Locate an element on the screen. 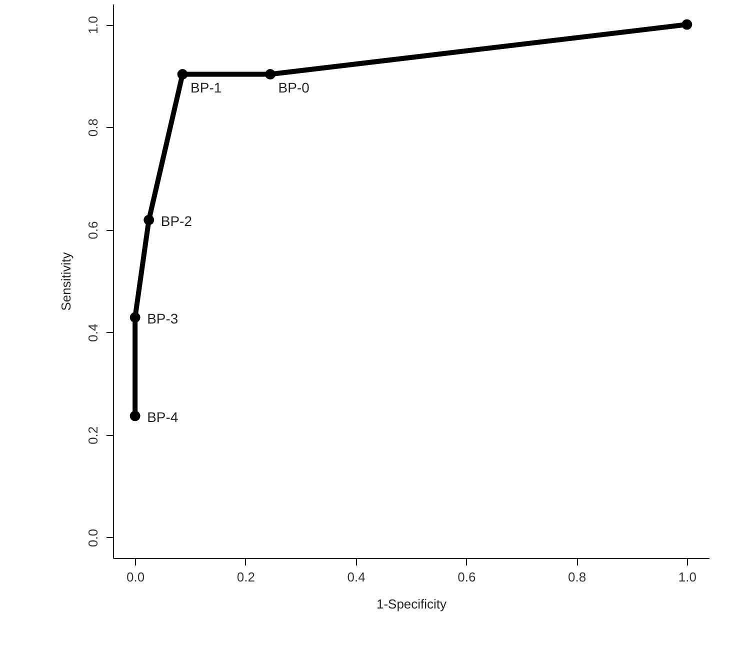 The height and width of the screenshot is (646, 729). annotation: BP-2 is located at coordinates (176, 220).